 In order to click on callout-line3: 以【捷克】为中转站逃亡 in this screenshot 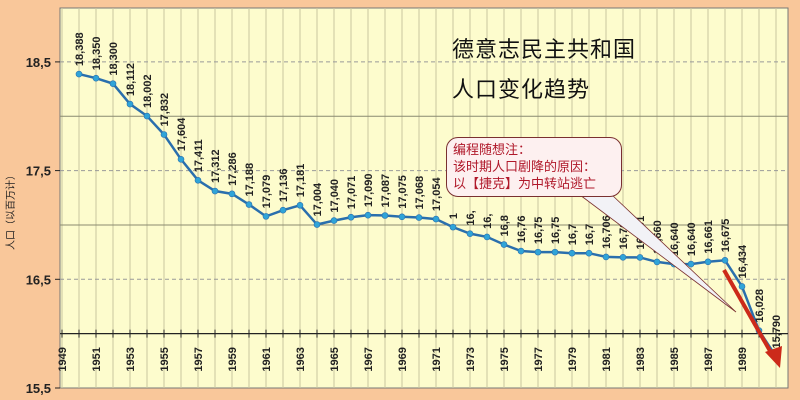, I will do `click(525, 184)`.